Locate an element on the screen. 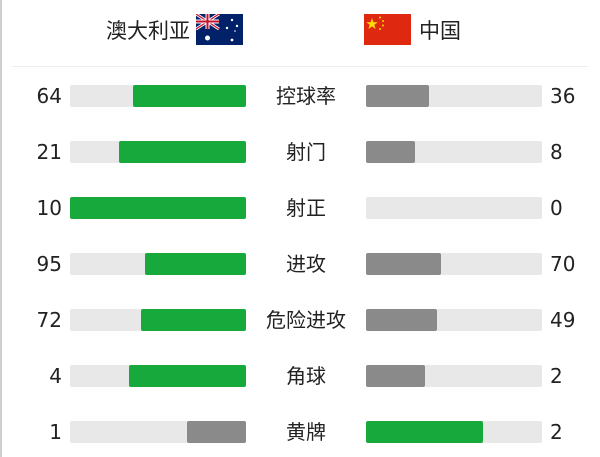 The image size is (600, 457). home-value: 1 is located at coordinates (55, 432).